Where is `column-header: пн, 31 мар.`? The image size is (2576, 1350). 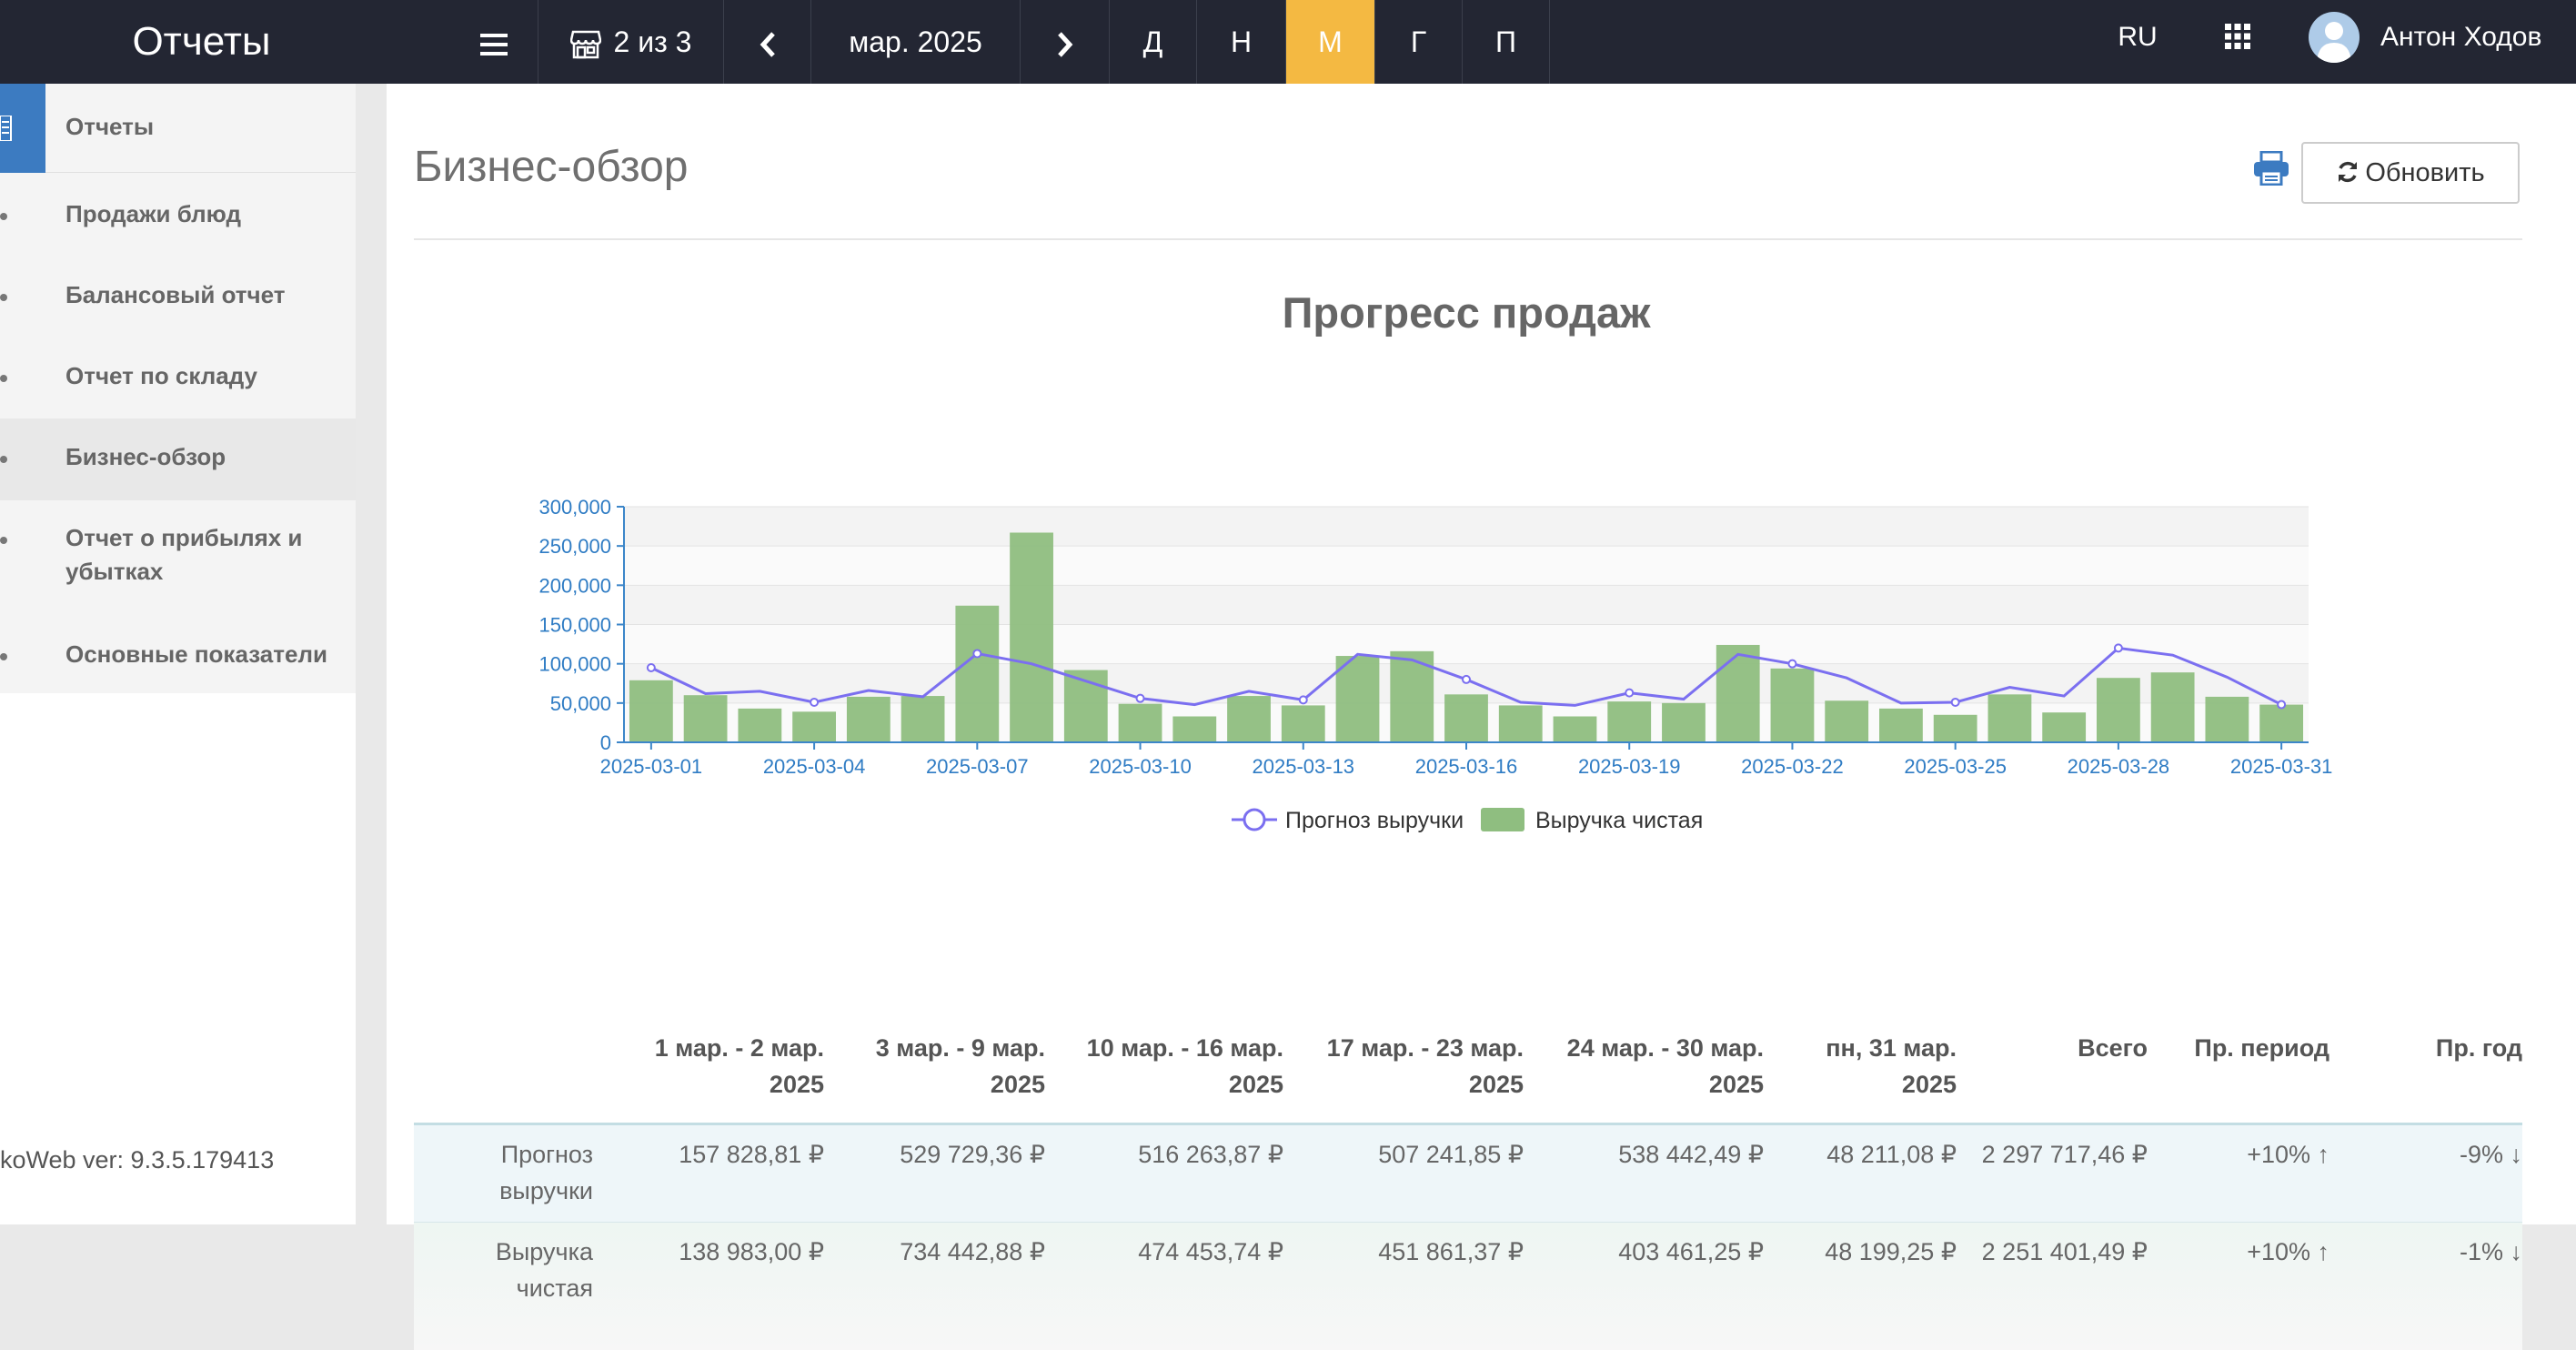 column-header: пн, 31 мар. is located at coordinates (1891, 1048).